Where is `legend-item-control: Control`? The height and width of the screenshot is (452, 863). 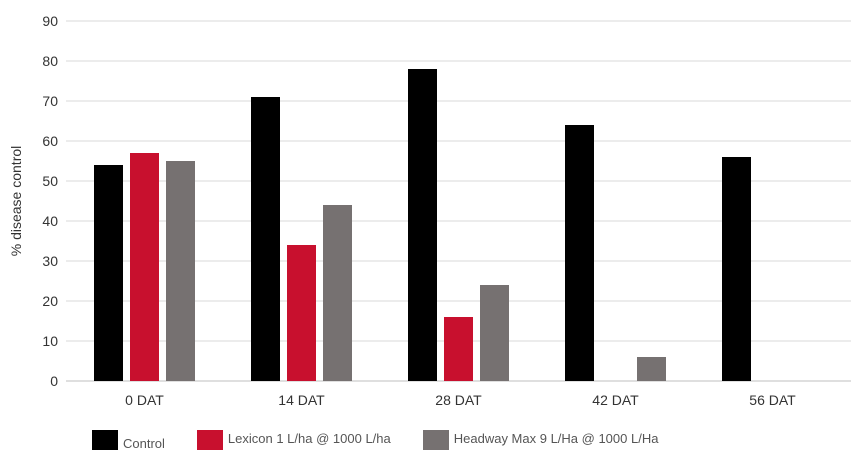
legend-item-control: Control is located at coordinates (128, 440).